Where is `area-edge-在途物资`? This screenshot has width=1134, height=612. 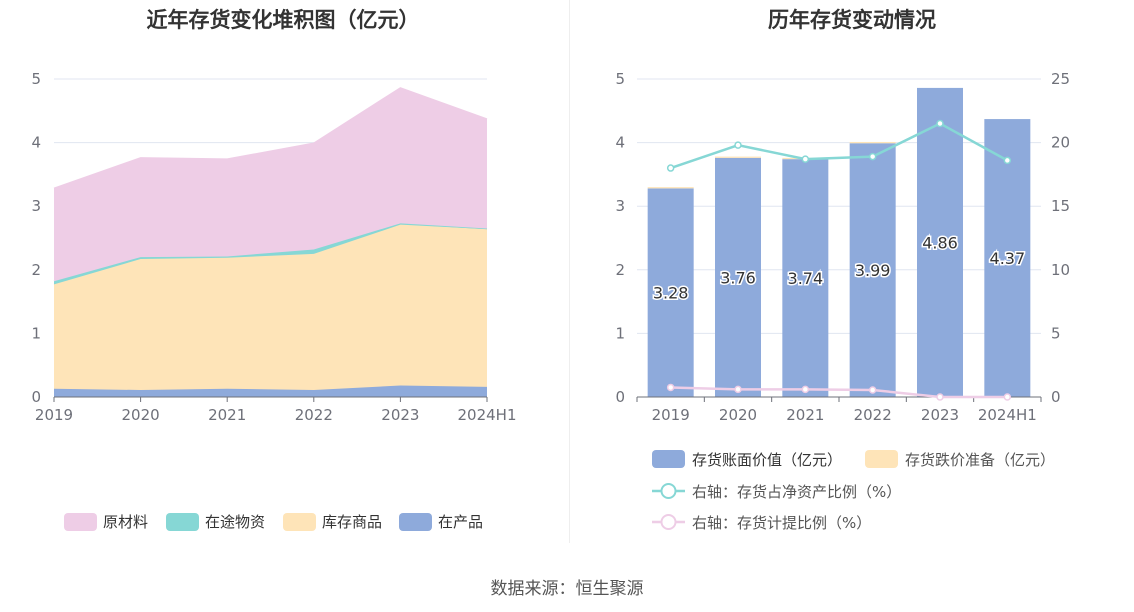 area-edge-在途物资 is located at coordinates (270, 252).